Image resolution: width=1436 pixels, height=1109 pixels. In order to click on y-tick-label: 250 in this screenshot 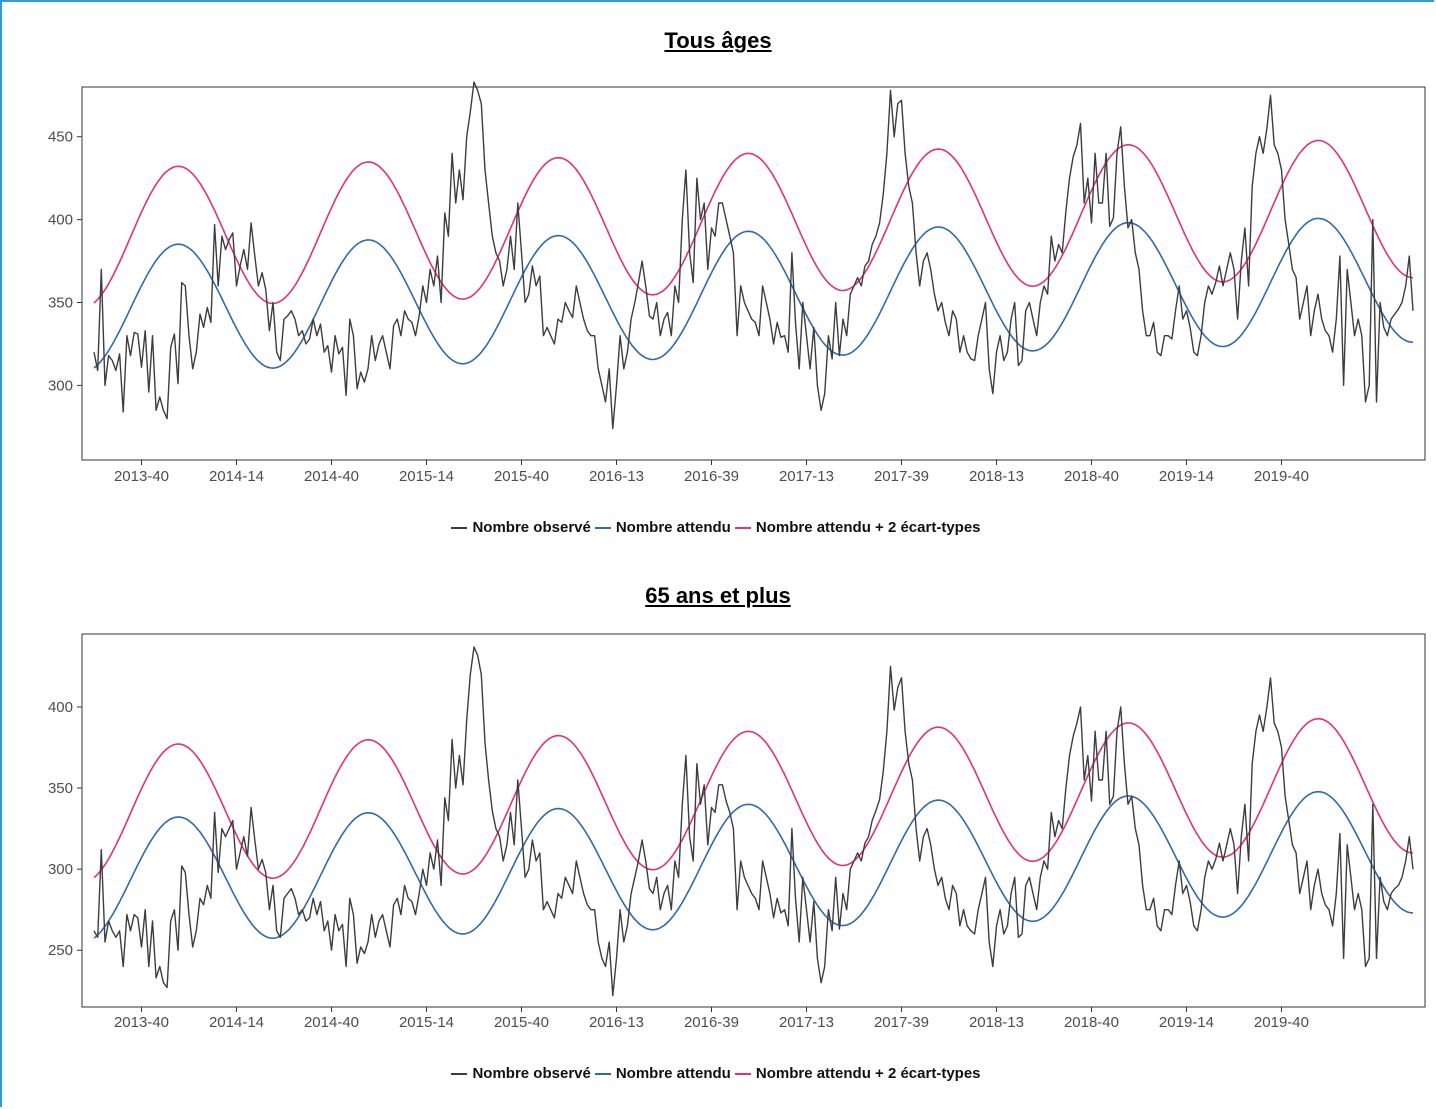, I will do `click(60, 950)`.